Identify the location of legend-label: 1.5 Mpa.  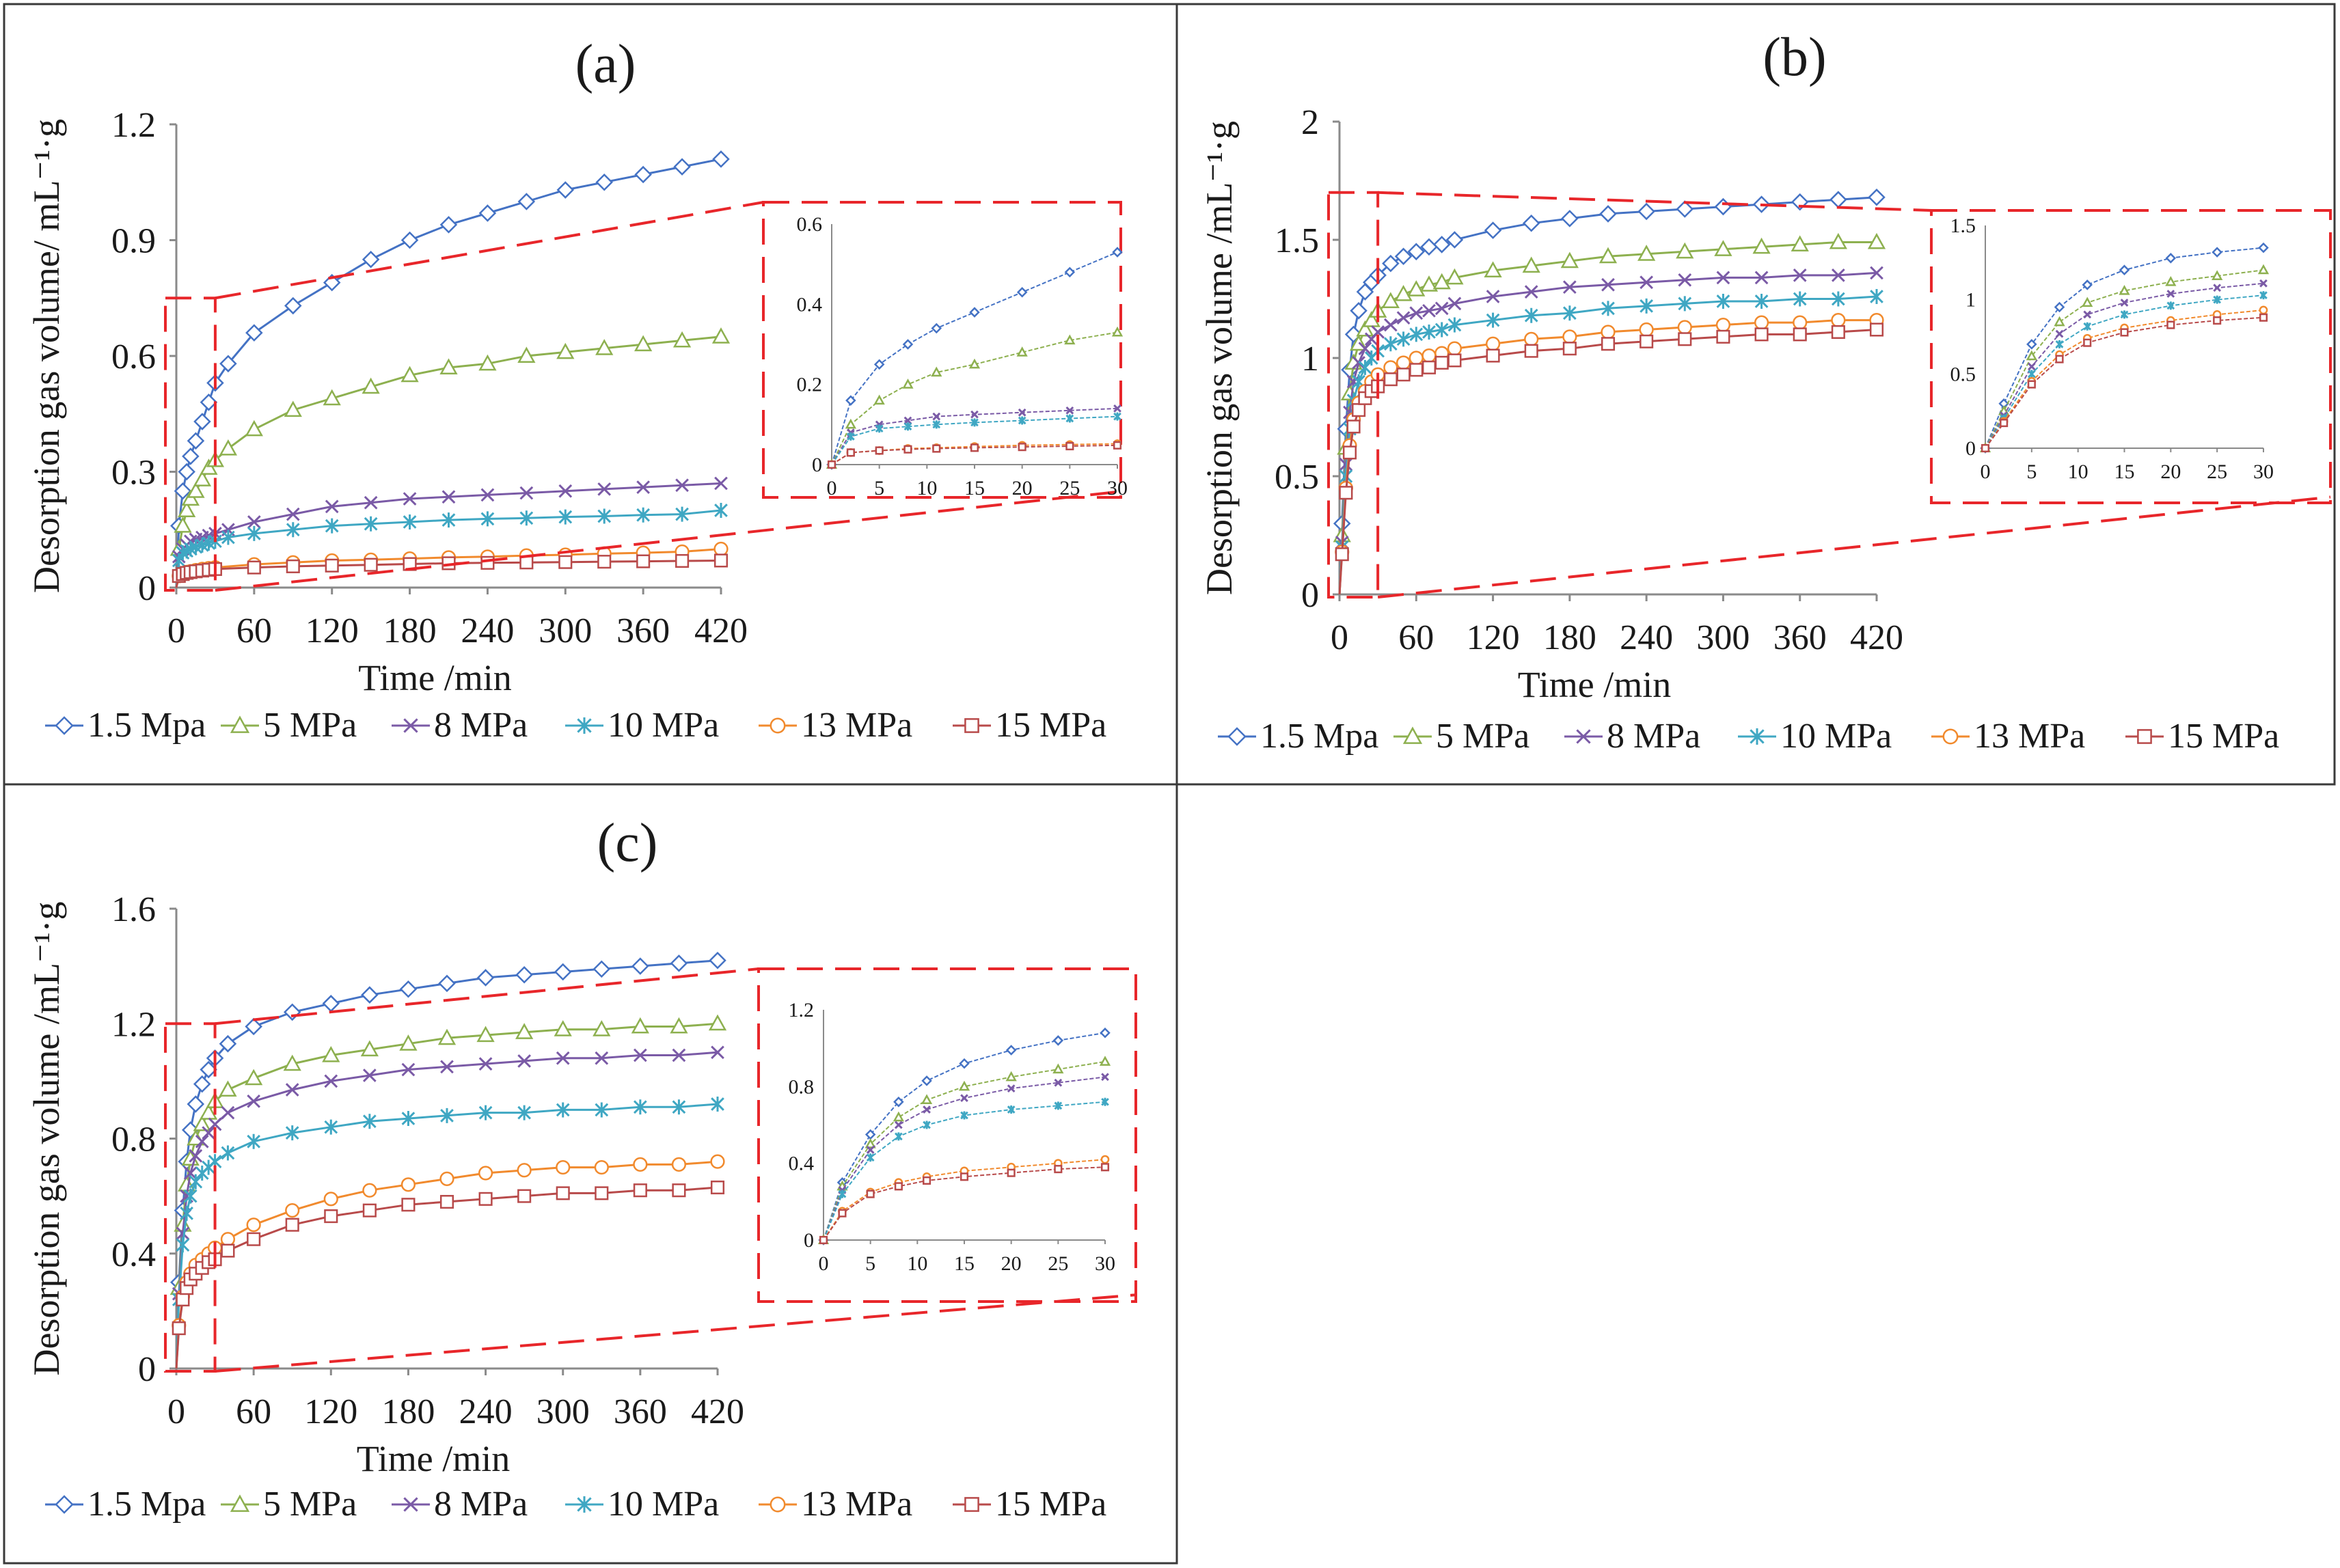
(1319, 737).